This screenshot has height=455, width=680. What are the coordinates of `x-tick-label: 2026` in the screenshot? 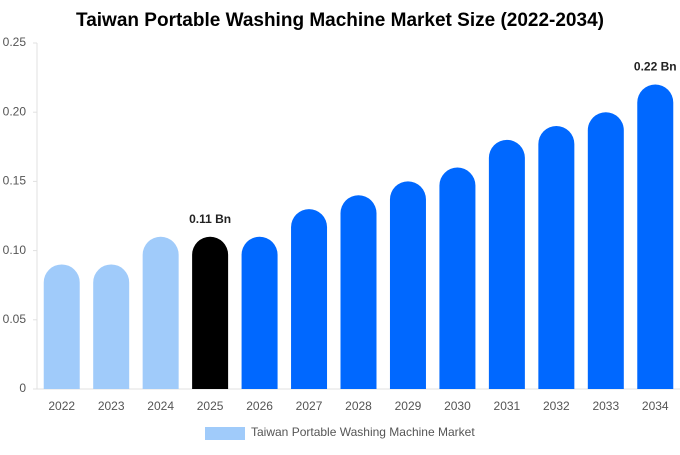 It's located at (259, 406).